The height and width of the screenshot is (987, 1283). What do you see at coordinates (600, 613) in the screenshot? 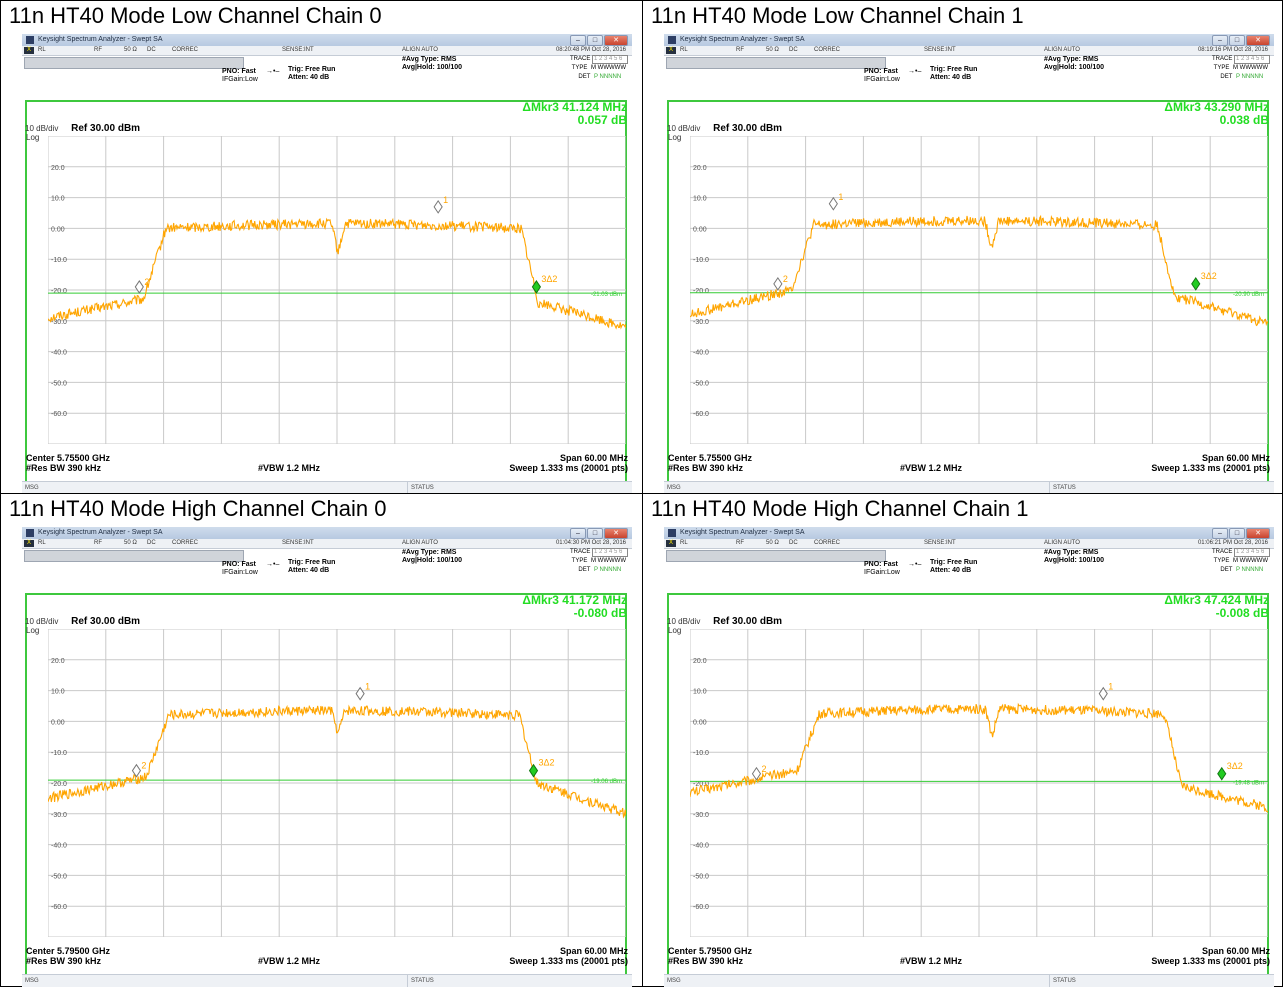
I see `marker-delta-level: -0.080 dB` at bounding box center [600, 613].